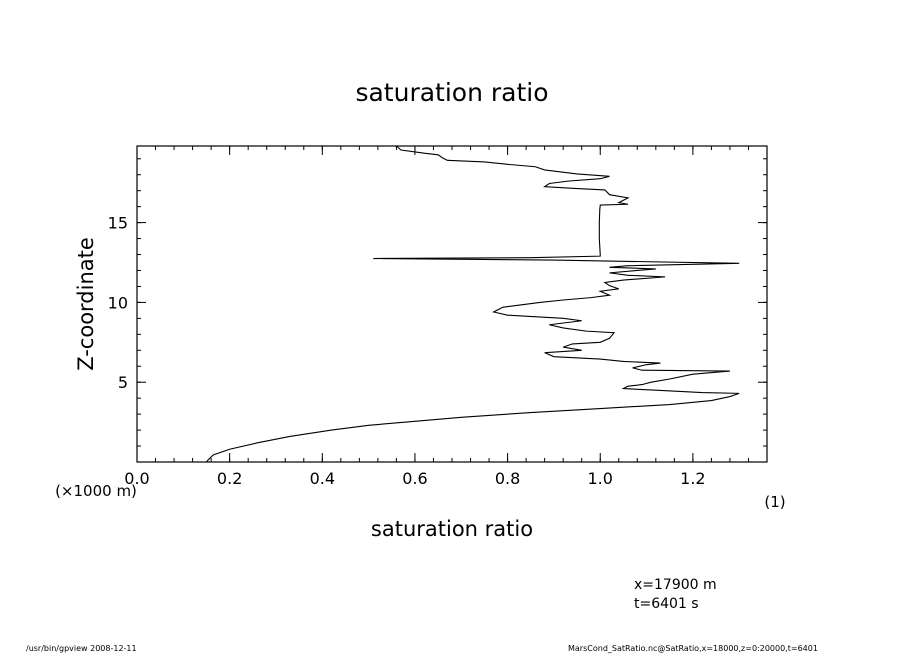 This screenshot has width=904, height=654. What do you see at coordinates (136, 478) in the screenshot?
I see `x-tick-label: 0.0` at bounding box center [136, 478].